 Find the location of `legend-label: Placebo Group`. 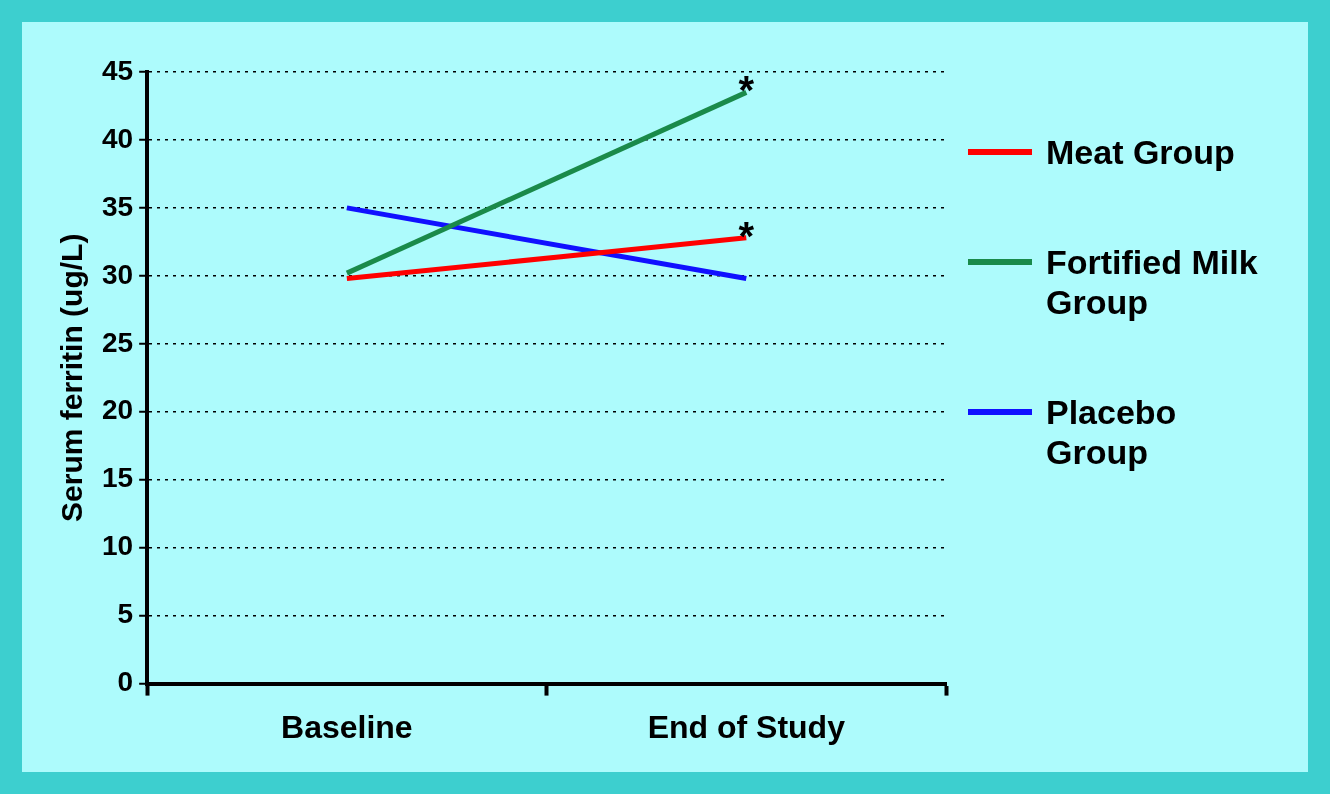

legend-label: Placebo Group is located at coordinates (1112, 432).